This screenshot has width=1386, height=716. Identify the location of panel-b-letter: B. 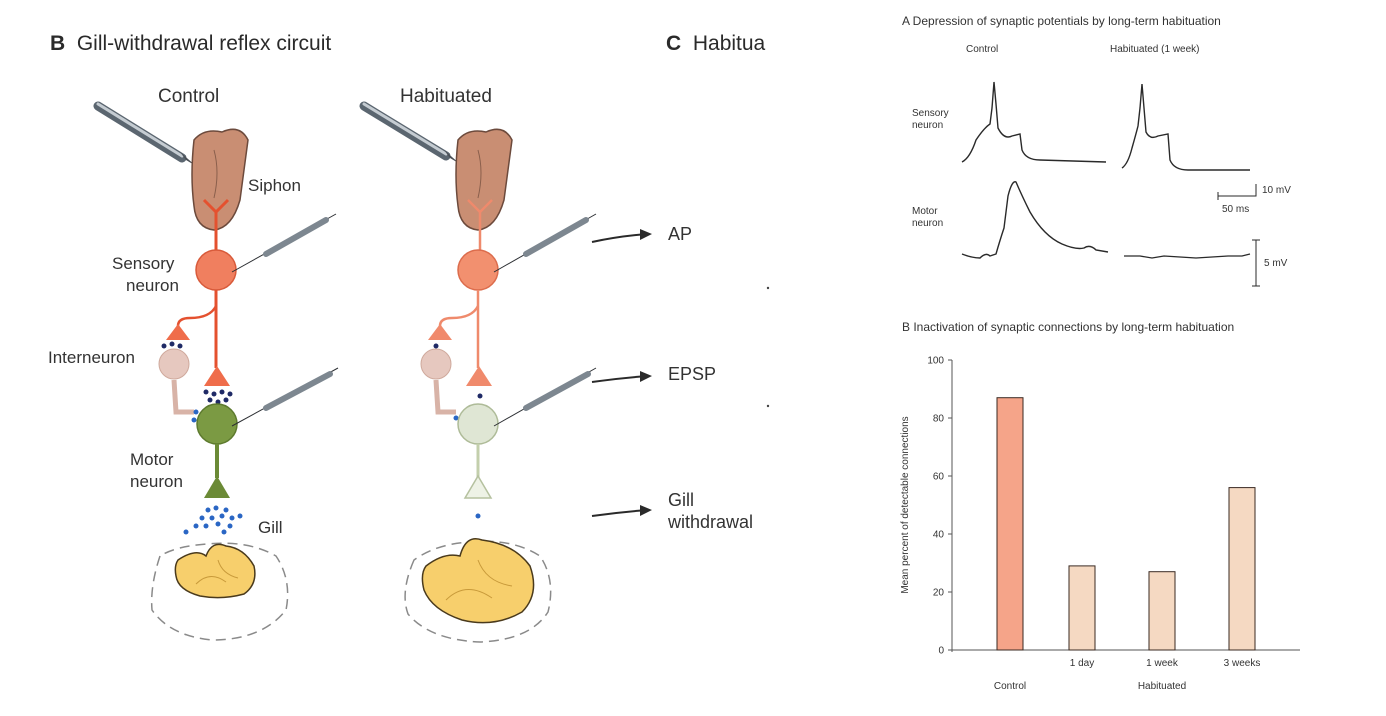
(58, 43).